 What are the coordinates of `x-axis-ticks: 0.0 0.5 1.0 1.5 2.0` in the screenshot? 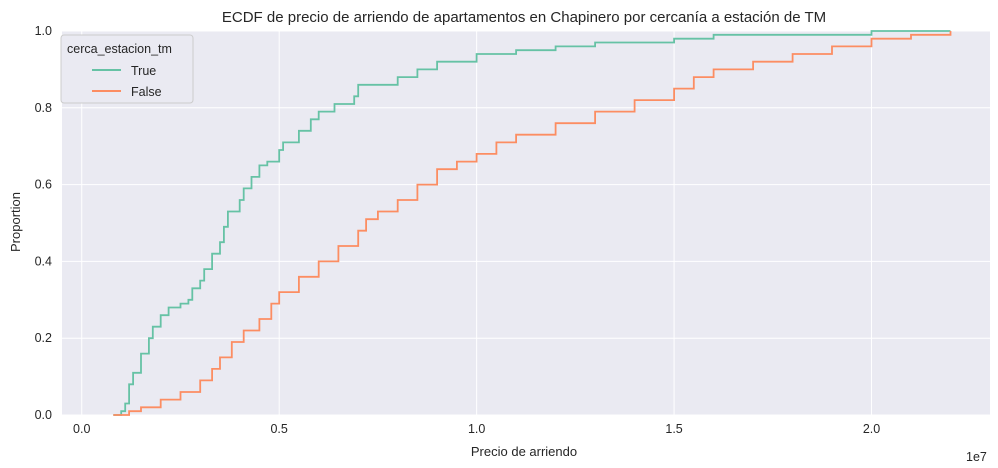 It's located at (476, 429).